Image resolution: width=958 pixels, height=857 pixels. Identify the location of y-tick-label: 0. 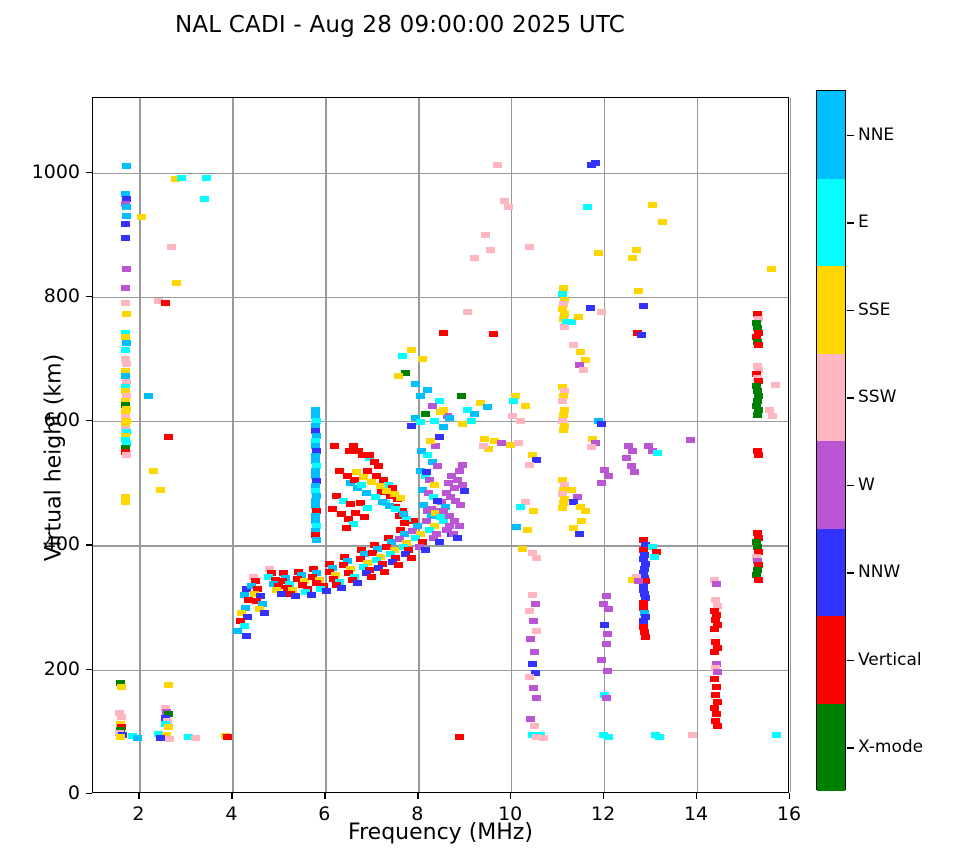
(73, 793).